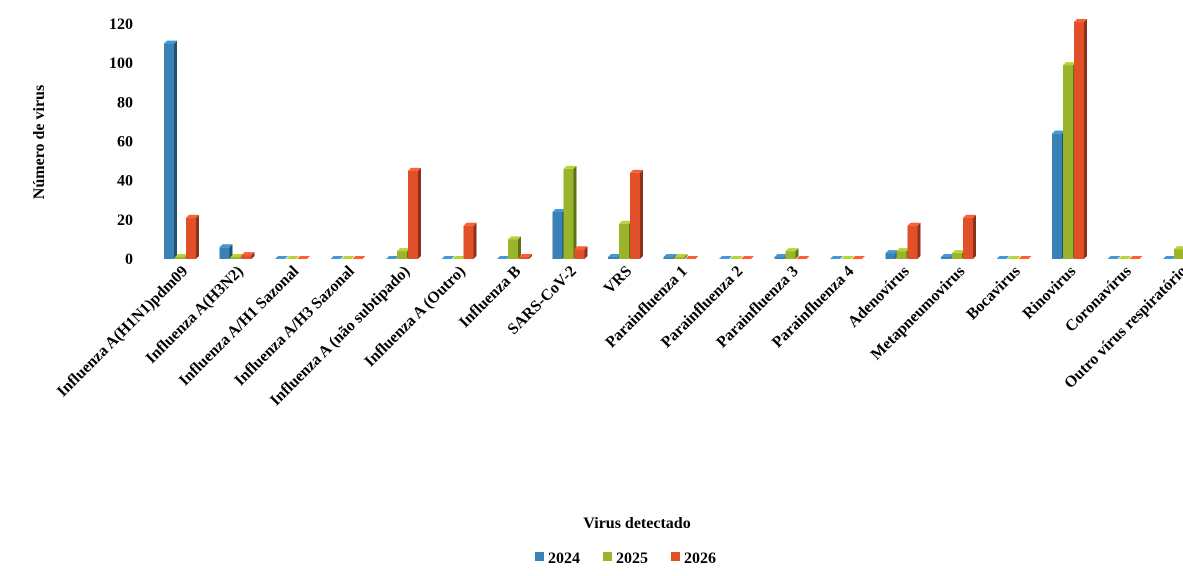 The width and height of the screenshot is (1183, 576). What do you see at coordinates (121, 24) in the screenshot?
I see `y-tick-label: 120` at bounding box center [121, 24].